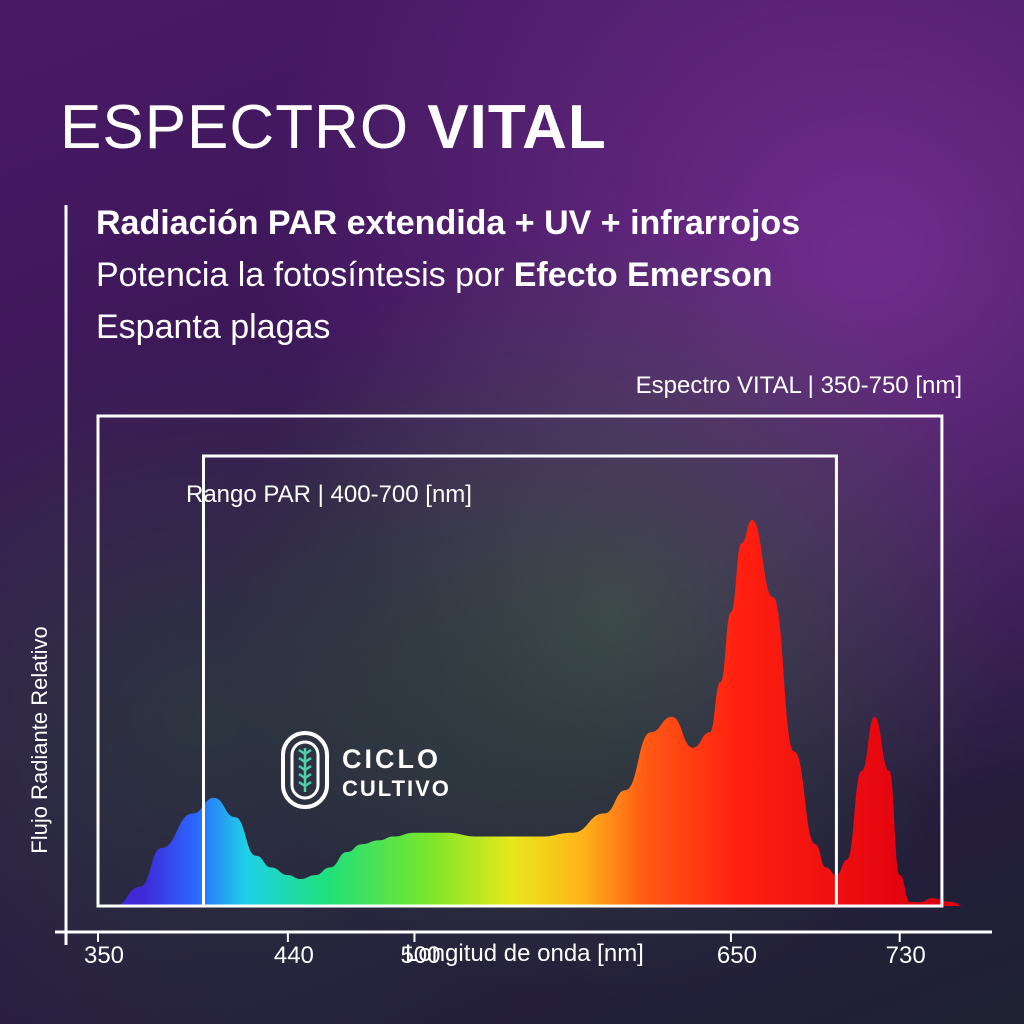 The height and width of the screenshot is (1024, 1024). Describe the element at coordinates (213, 327) in the screenshot. I see `feature-line-3: Espanta plagas` at that location.